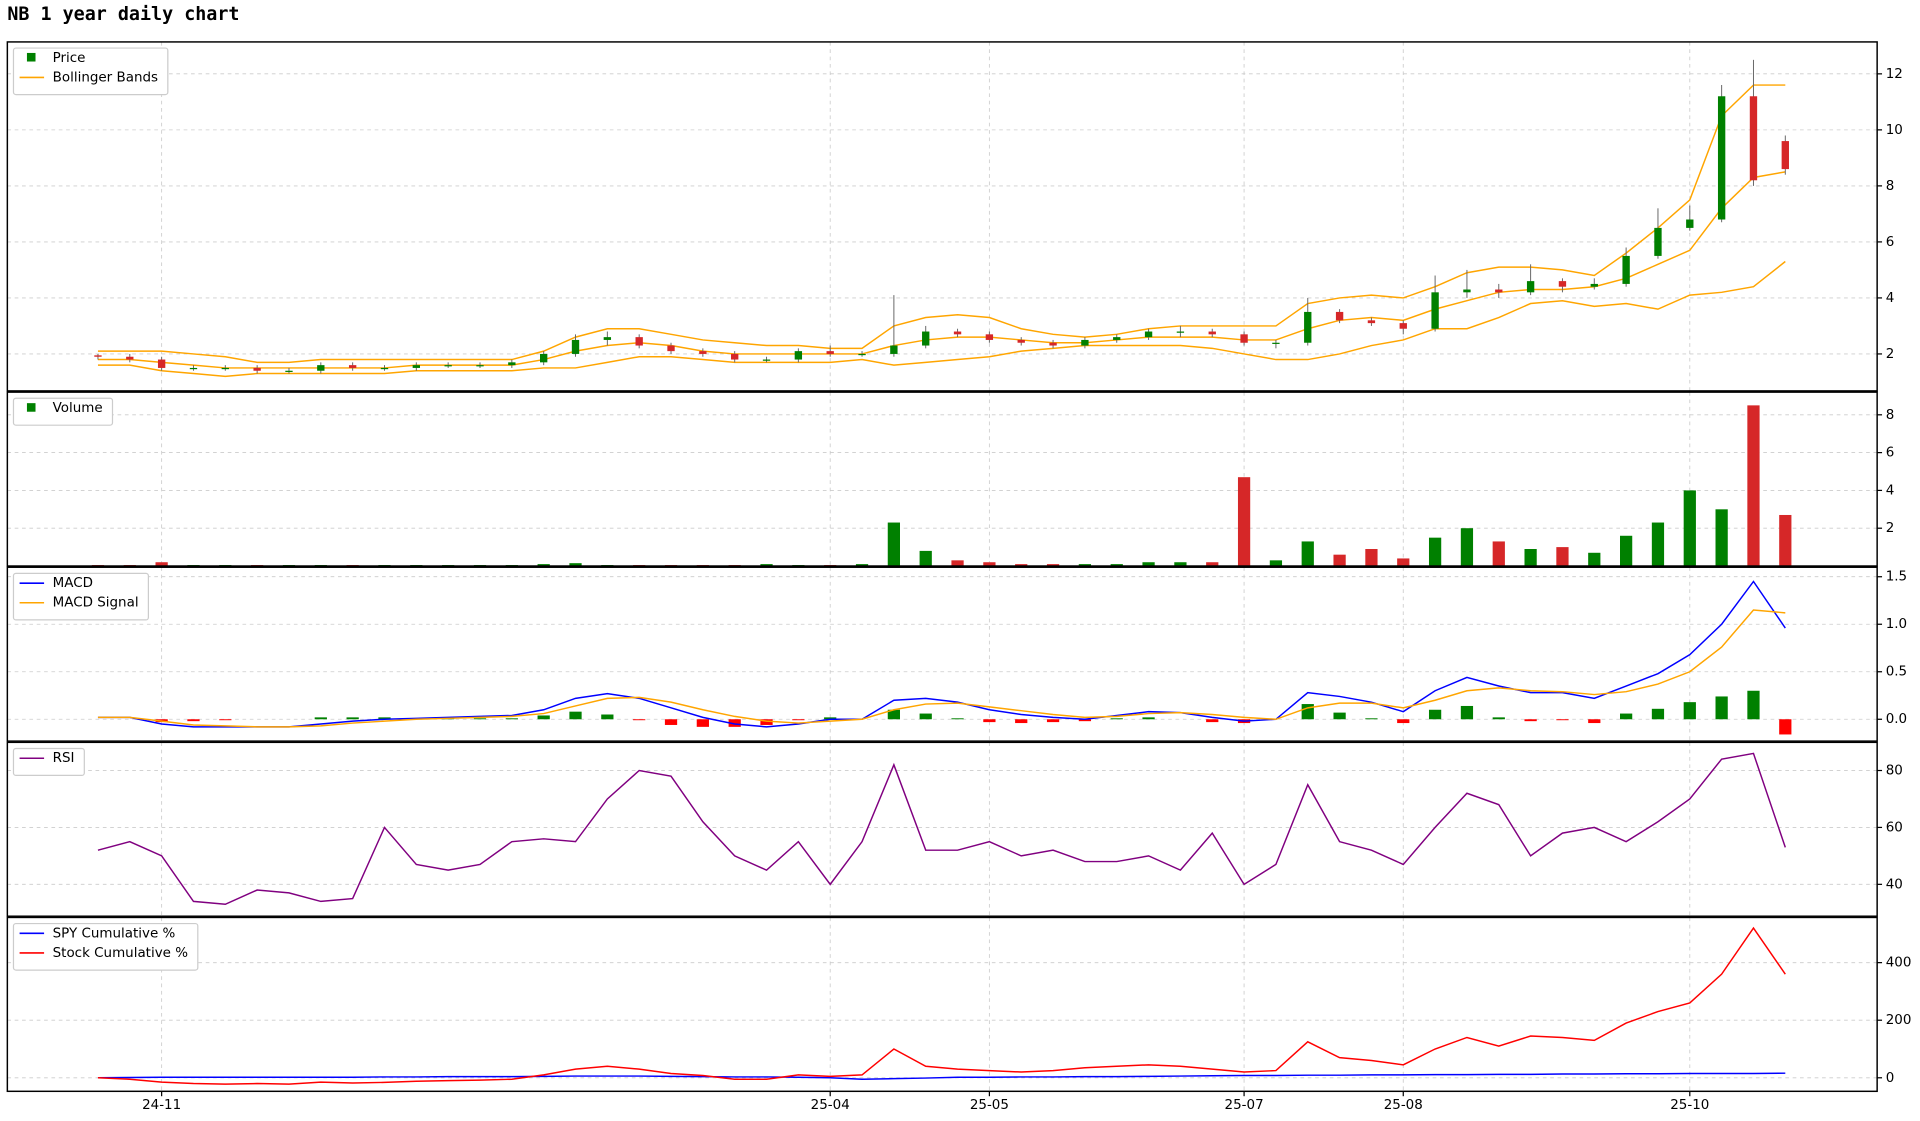 The height and width of the screenshot is (1121, 1920). What do you see at coordinates (989, 1105) in the screenshot?
I see `x-tick-label: 25-05` at bounding box center [989, 1105].